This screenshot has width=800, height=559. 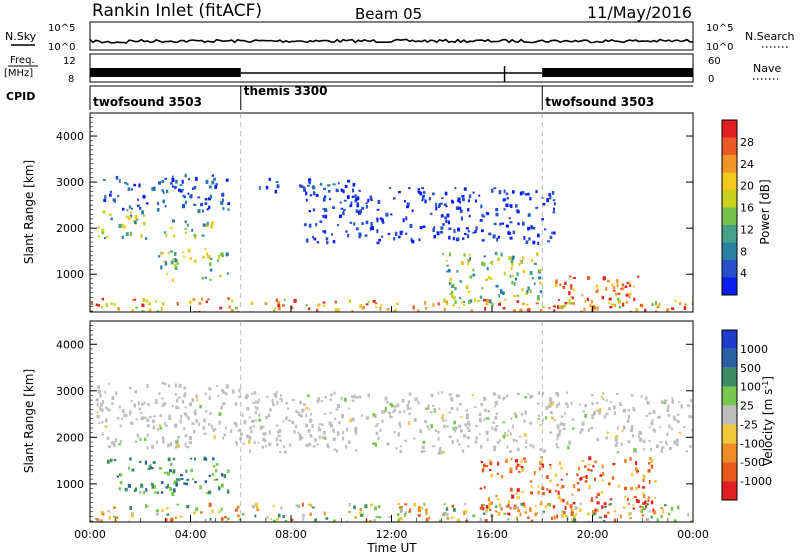 I want to click on velocity-ylabel: Slant Range [km], so click(x=29, y=421).